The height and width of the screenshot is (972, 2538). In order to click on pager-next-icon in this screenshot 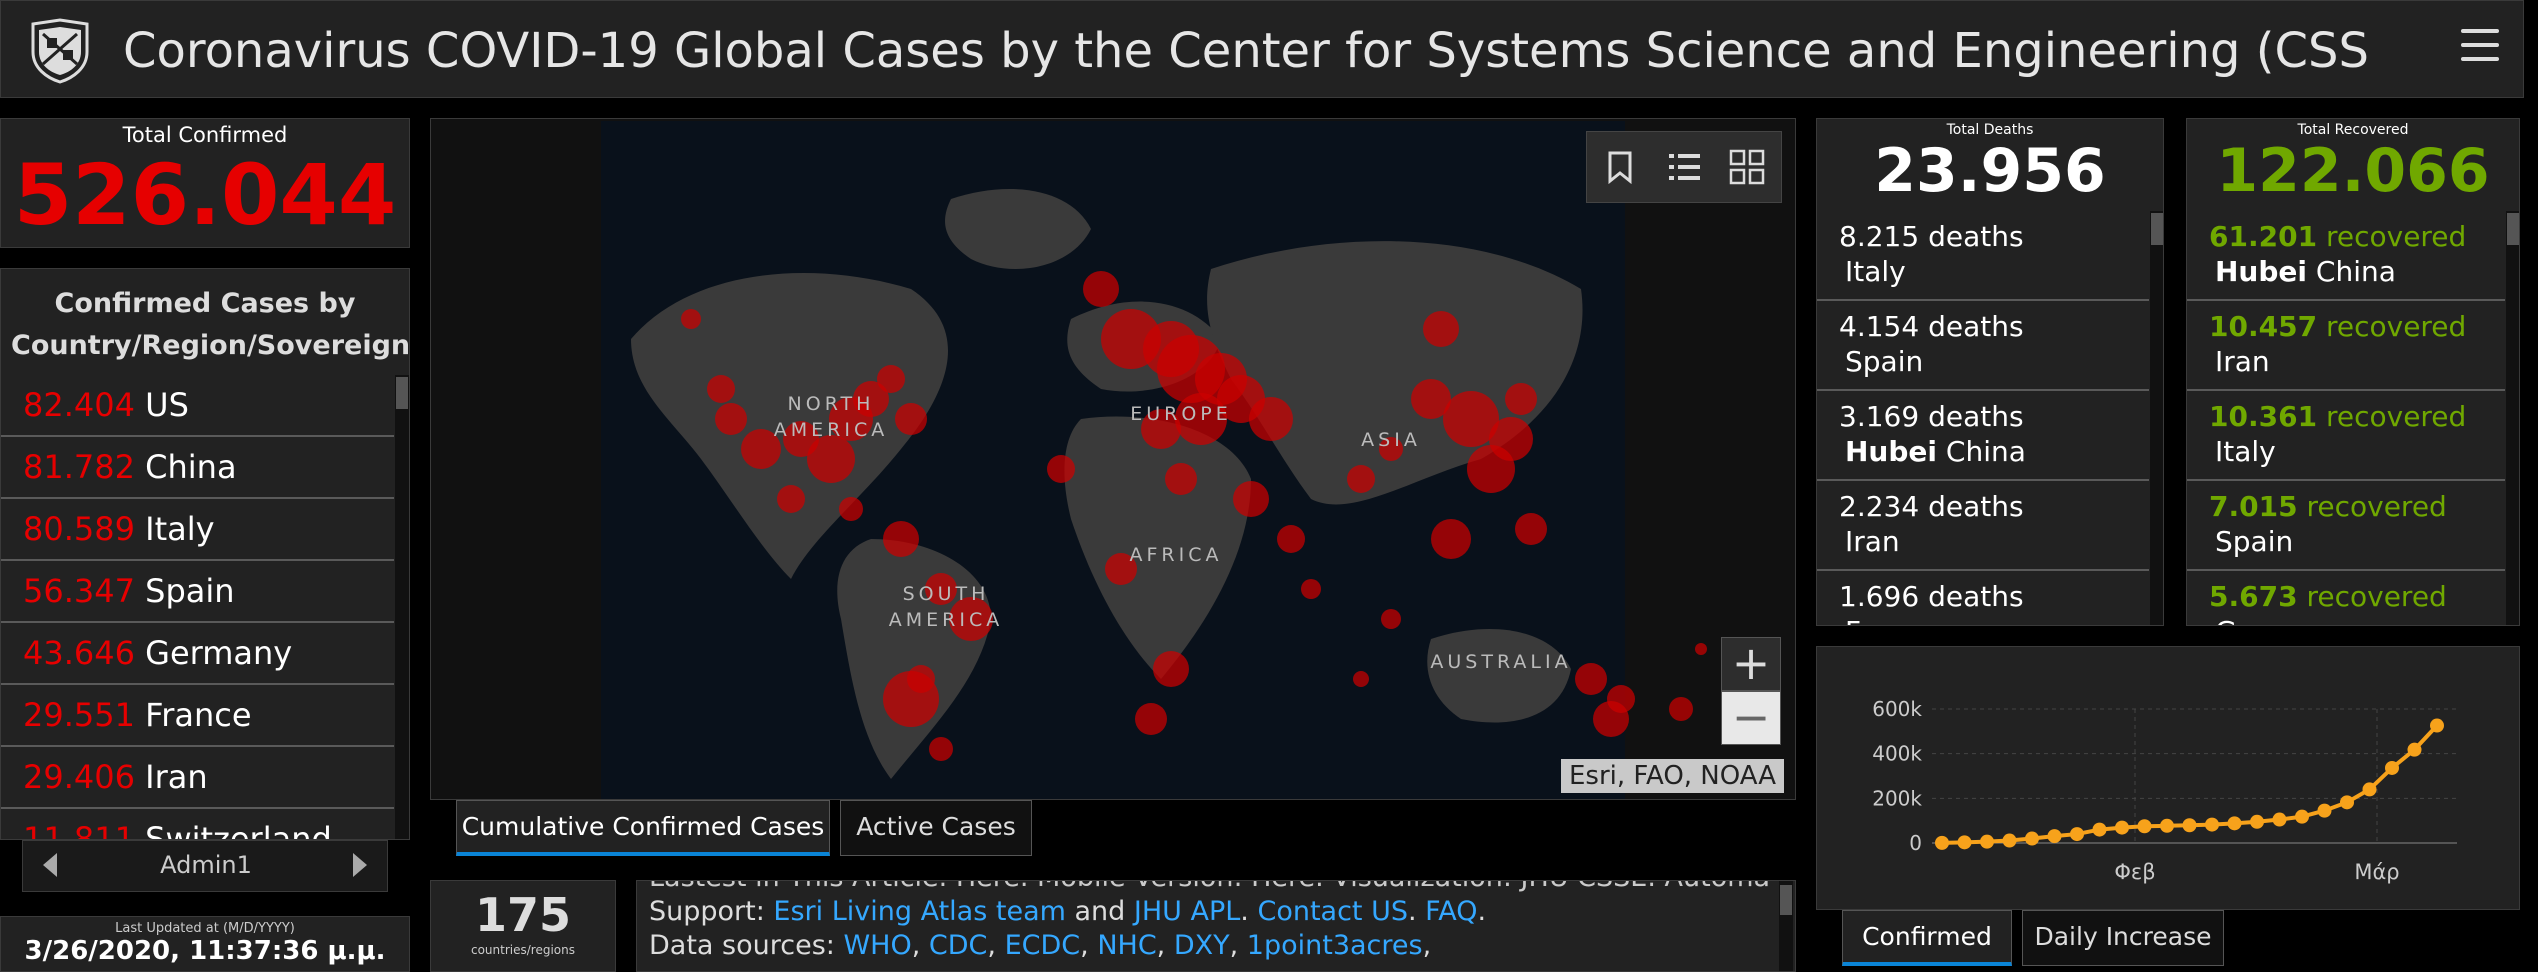, I will do `click(360, 865)`.